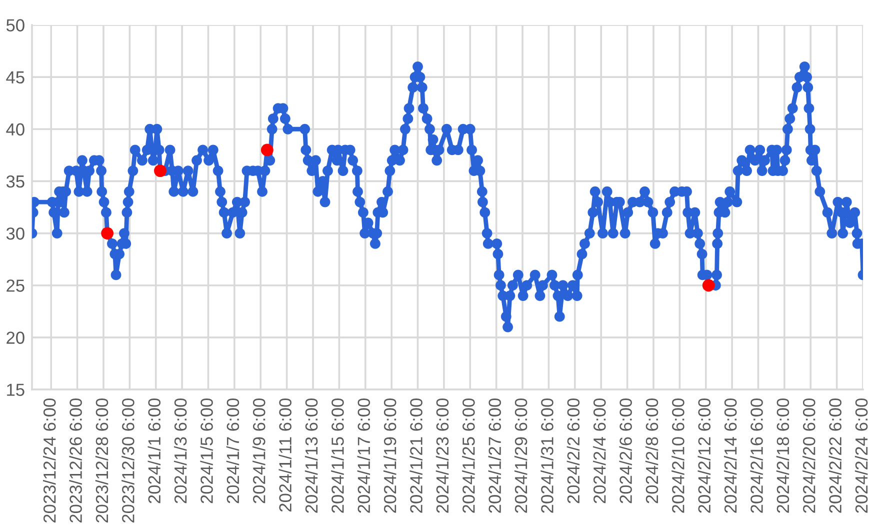 This screenshot has height=529, width=880. What do you see at coordinates (101, 460) in the screenshot?
I see `x-tick-label: 2023/12/28 6:00` at bounding box center [101, 460].